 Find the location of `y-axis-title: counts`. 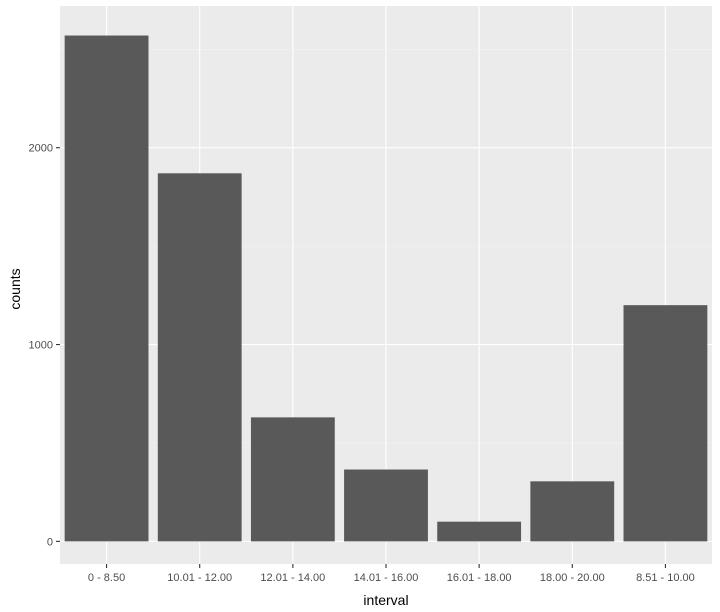

y-axis-title: counts is located at coordinates (15, 288).